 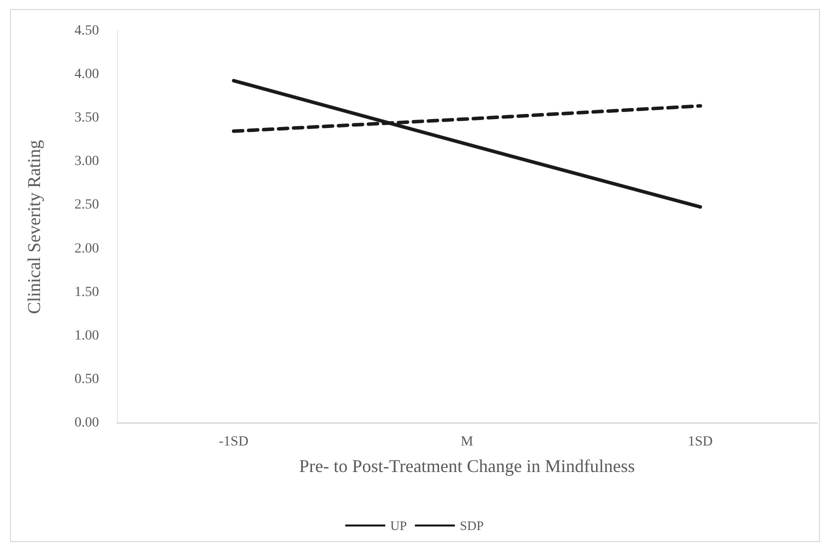 I want to click on y-tick-label: 3.00, so click(x=86, y=162).